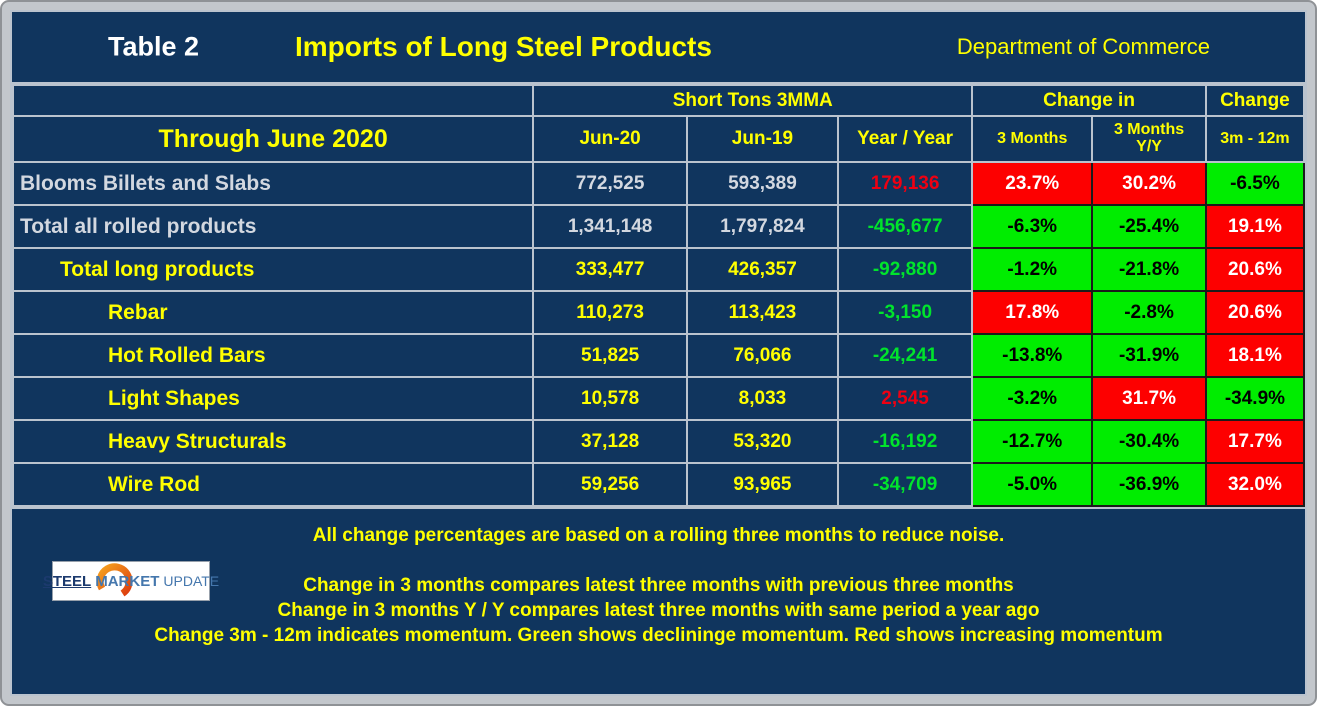 The image size is (1317, 706). I want to click on cell-year-over-year: -16,192, so click(905, 441).